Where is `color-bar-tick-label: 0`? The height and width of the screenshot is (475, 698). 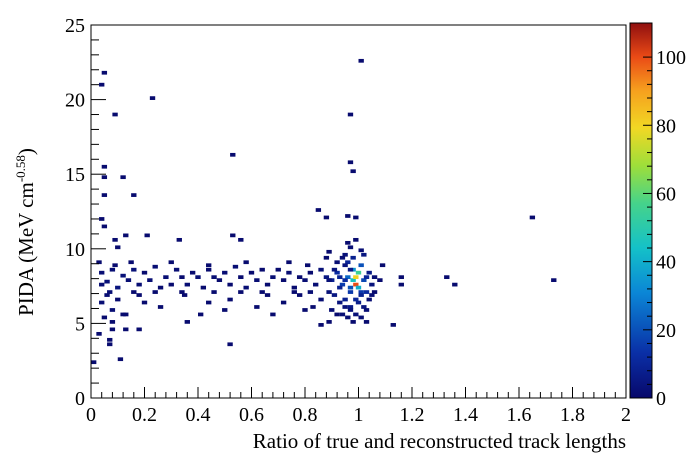
color-bar-tick-label: 0 is located at coordinates (661, 399).